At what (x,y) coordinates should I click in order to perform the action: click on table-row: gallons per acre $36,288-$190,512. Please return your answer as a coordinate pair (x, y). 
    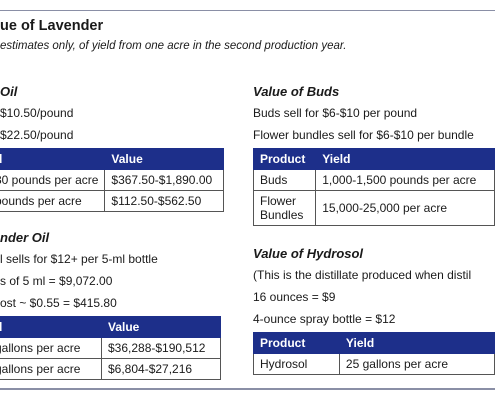
    Looking at the image, I should click on (110, 348).